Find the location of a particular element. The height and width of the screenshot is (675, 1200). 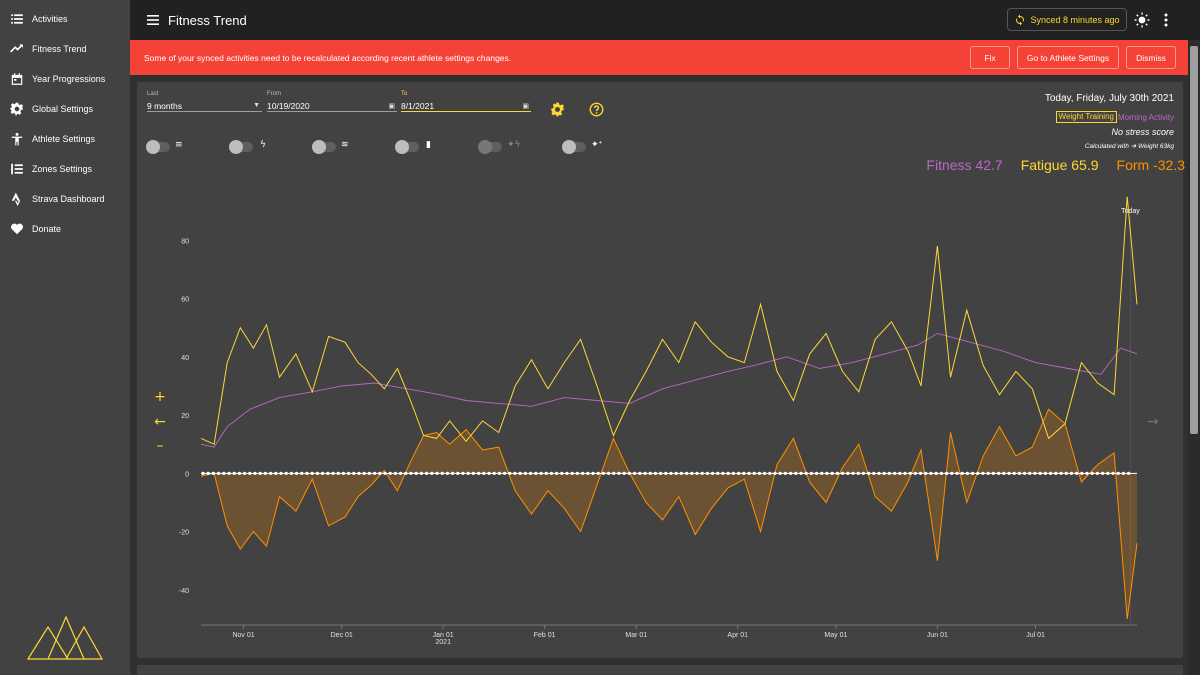

swim-icon: ≋ is located at coordinates (345, 145).